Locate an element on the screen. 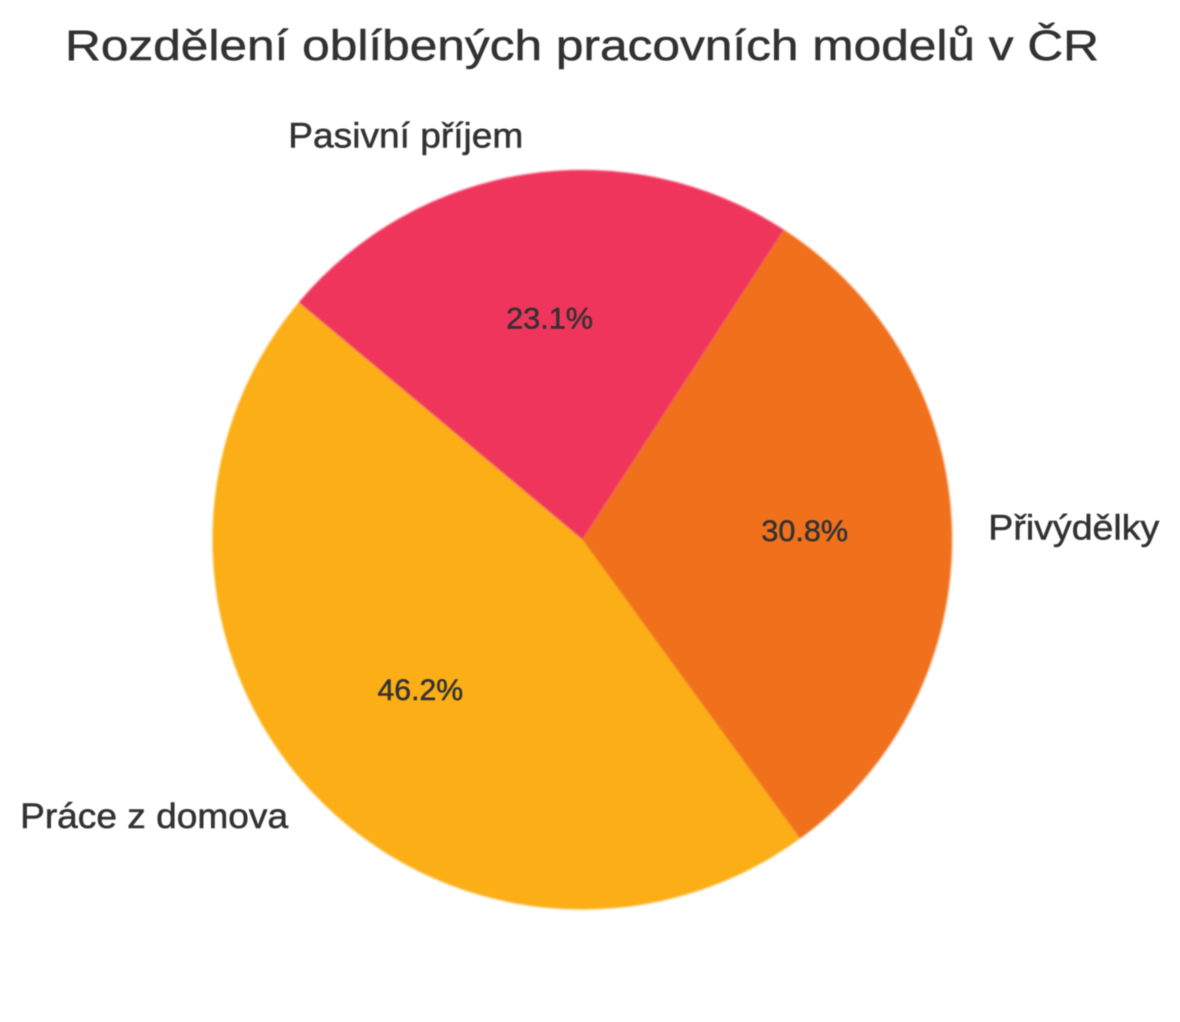 The width and height of the screenshot is (1180, 1022). svg-text: Přivýdělky is located at coordinates (1073, 528).